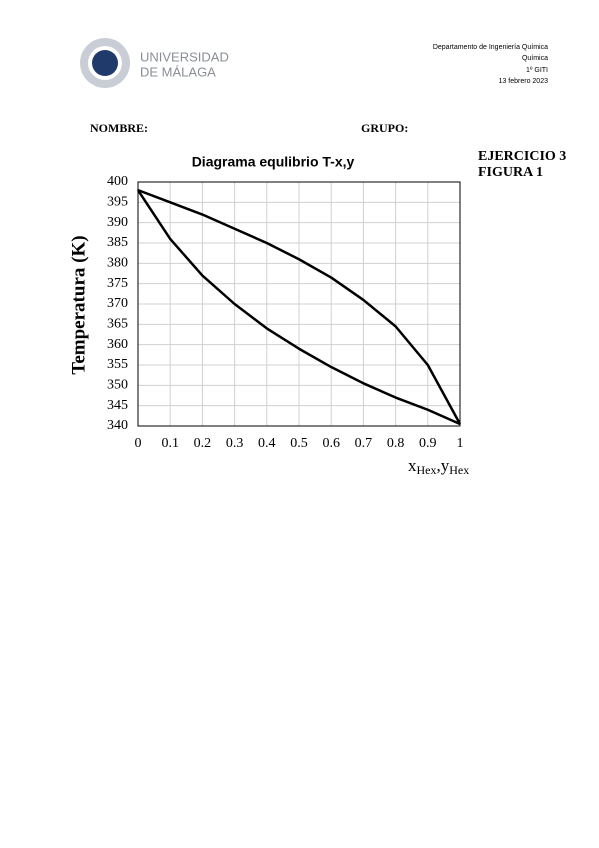  What do you see at coordinates (117, 344) in the screenshot?
I see `y-tick-label: 360` at bounding box center [117, 344].